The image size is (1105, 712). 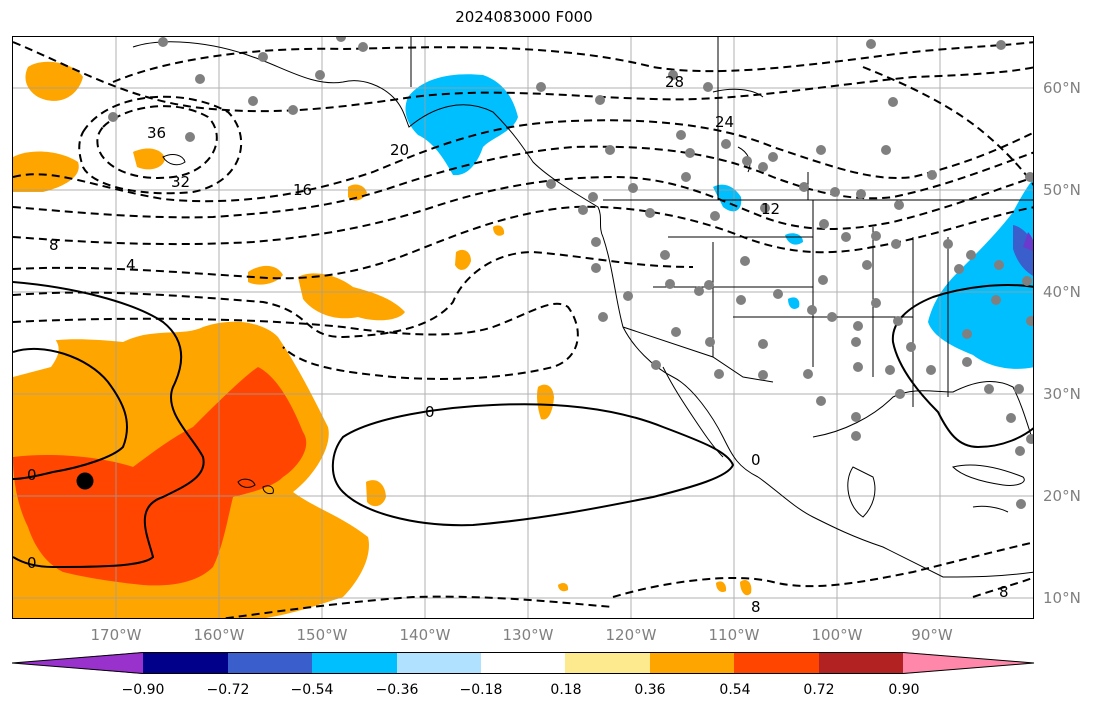 What do you see at coordinates (735, 690) in the screenshot?
I see `colorbar-tick-label: 0.54` at bounding box center [735, 690].